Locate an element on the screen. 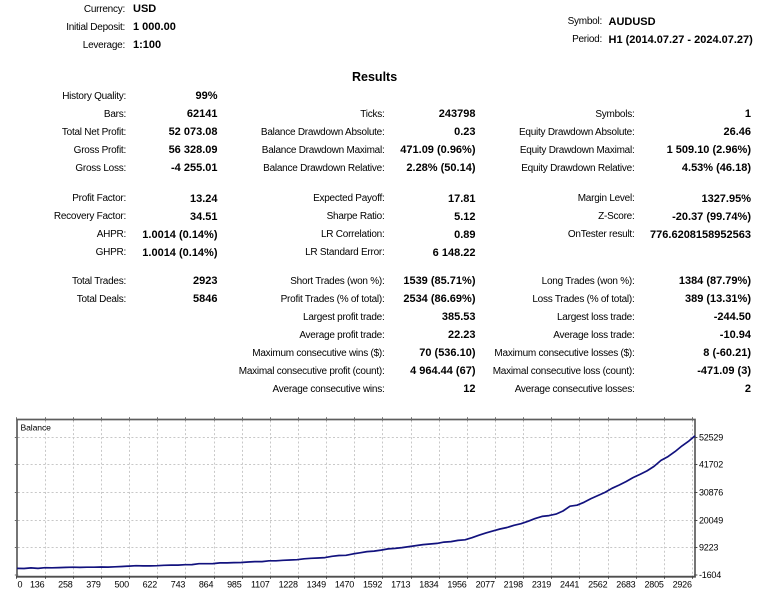  svg-text: Balance is located at coordinates (36, 428).